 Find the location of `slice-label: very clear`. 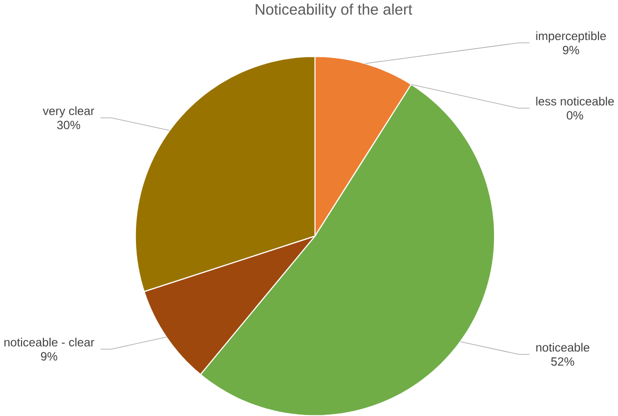

slice-label: very clear is located at coordinates (68, 112).